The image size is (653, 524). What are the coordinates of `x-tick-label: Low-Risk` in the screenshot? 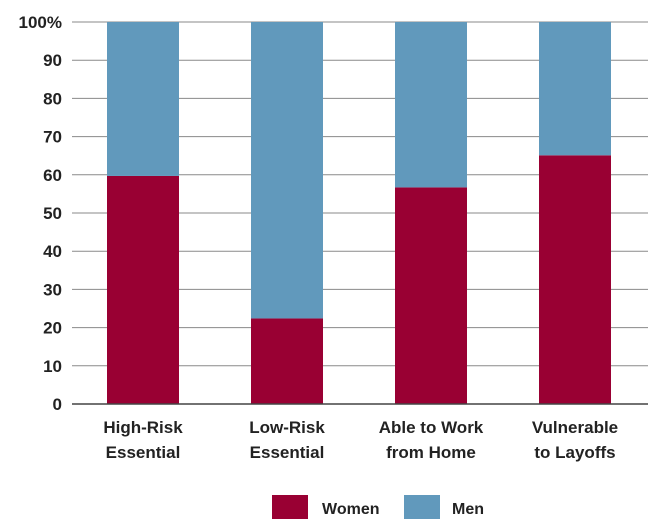 It's located at (287, 427).